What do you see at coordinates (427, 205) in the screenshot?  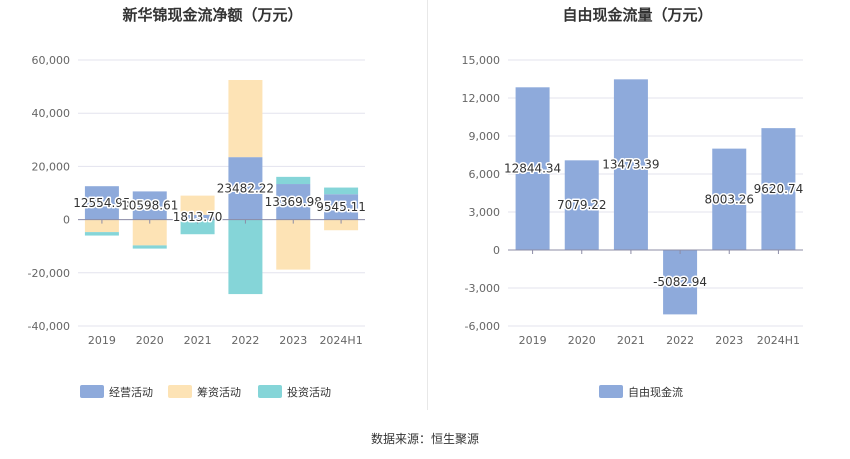 I see `panel-divider` at bounding box center [427, 205].